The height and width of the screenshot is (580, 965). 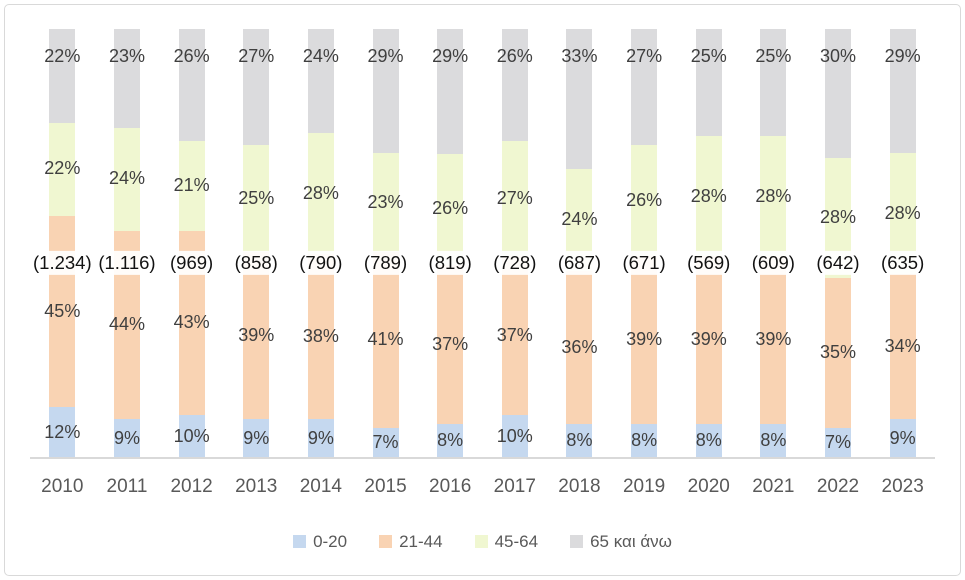 I want to click on x-axis-label: 2011, so click(x=127, y=486).